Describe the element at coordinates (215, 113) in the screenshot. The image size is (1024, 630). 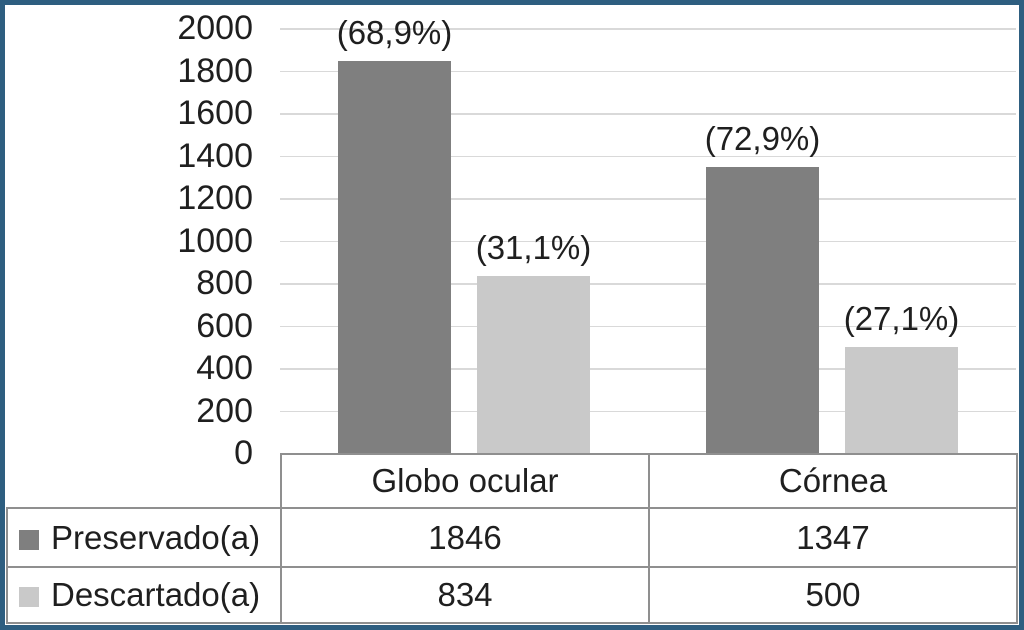
I see `y-axis-tick-label: 1600` at that location.